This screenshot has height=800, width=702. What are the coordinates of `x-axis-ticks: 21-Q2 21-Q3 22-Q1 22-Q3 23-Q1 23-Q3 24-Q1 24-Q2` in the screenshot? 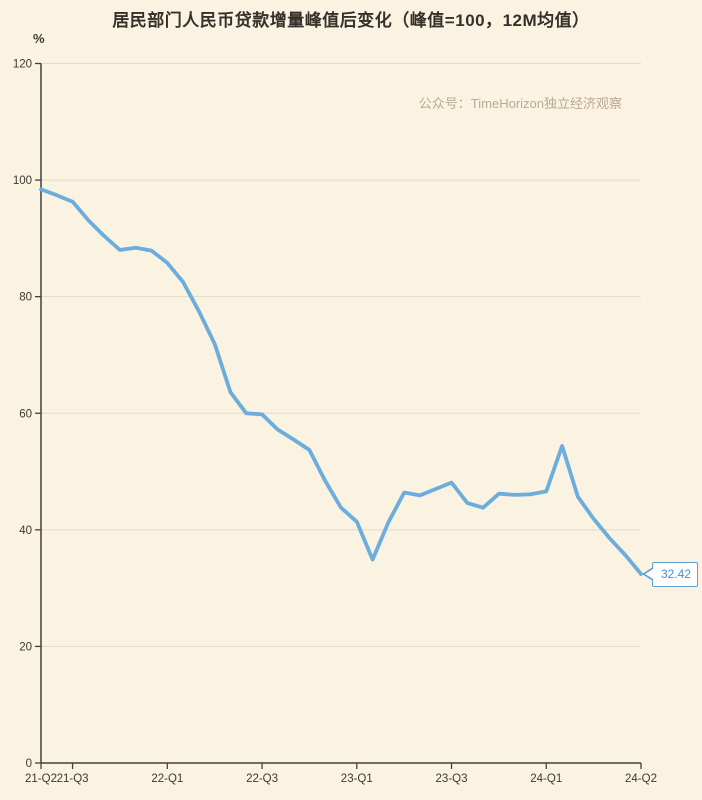 It's located at (341, 774).